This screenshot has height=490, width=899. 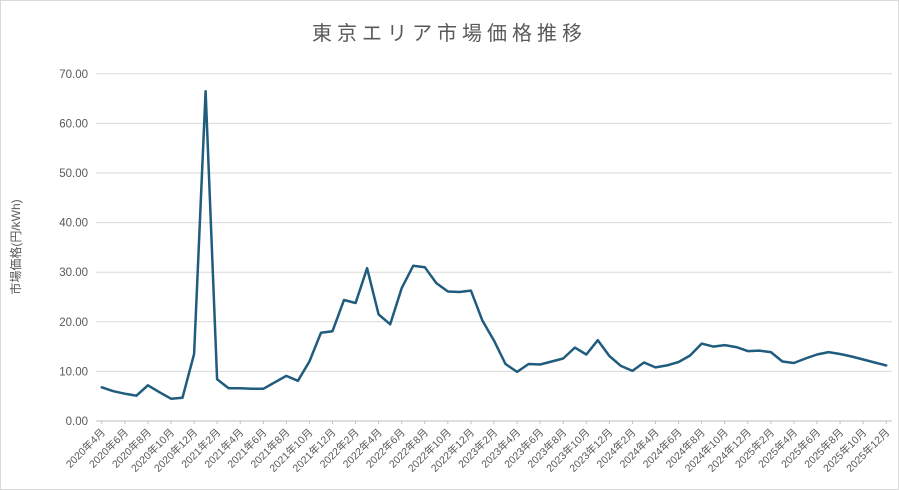 I want to click on y-tick-label: 30.00, so click(x=73, y=273).